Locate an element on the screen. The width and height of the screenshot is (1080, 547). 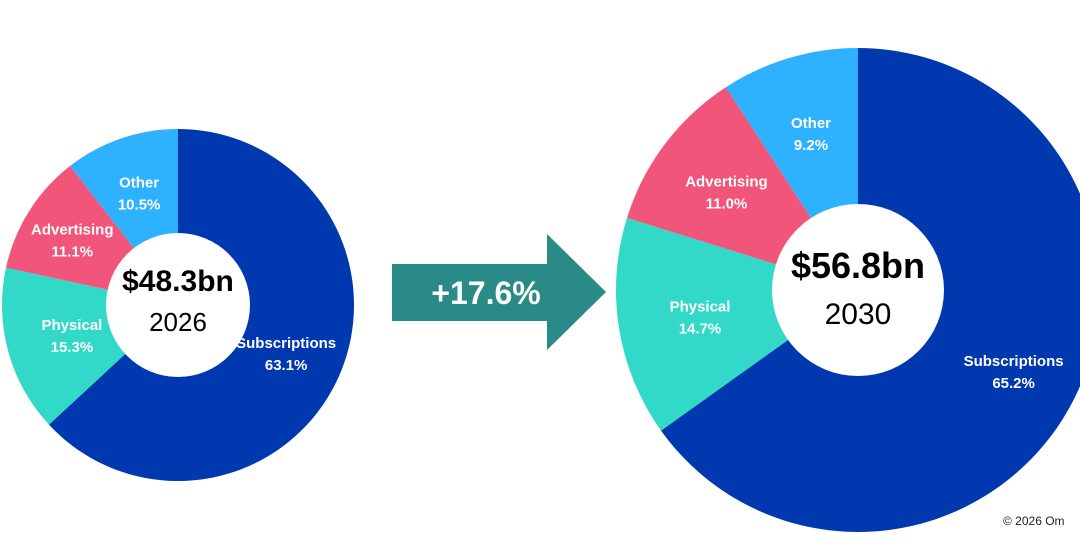
slice-label-subscriptions-2030: Subscriptions is located at coordinates (1014, 361).